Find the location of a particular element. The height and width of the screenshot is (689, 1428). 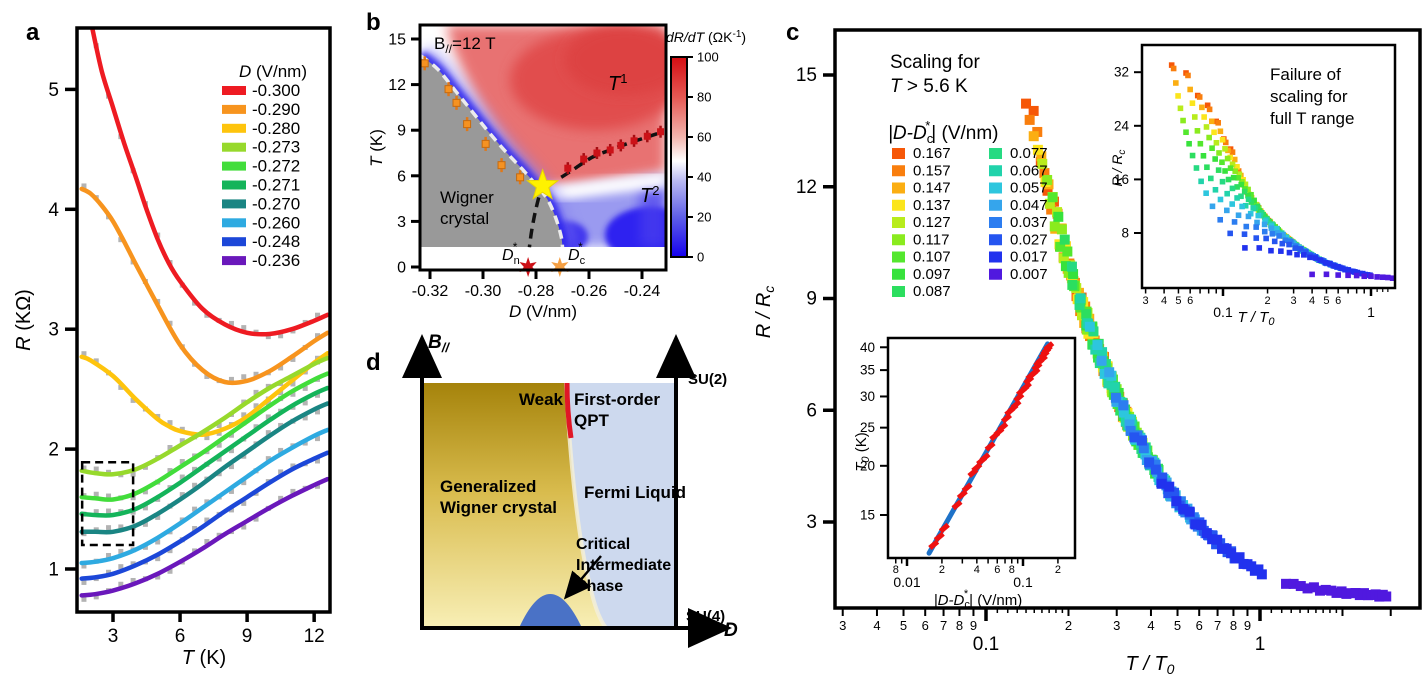

panel-b-heatmap is located at coordinates (543, 151).